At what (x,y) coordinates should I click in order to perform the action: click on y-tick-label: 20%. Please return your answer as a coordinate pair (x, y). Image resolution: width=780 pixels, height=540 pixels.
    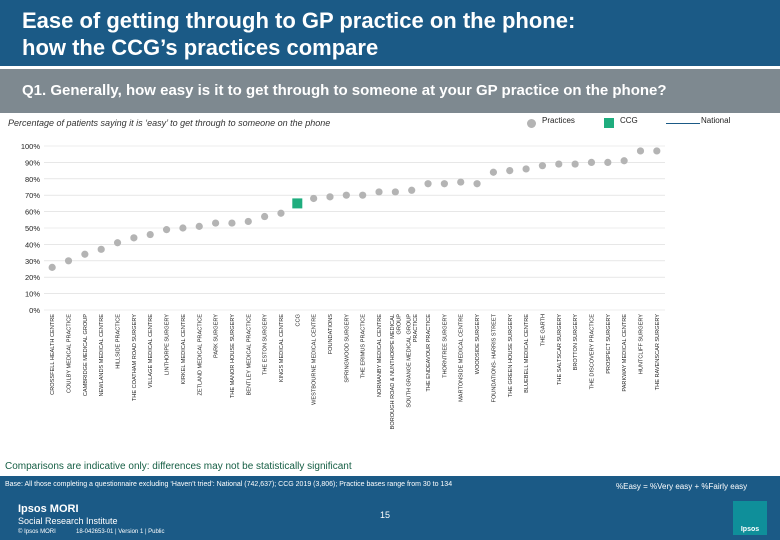
    Looking at the image, I should click on (32, 277).